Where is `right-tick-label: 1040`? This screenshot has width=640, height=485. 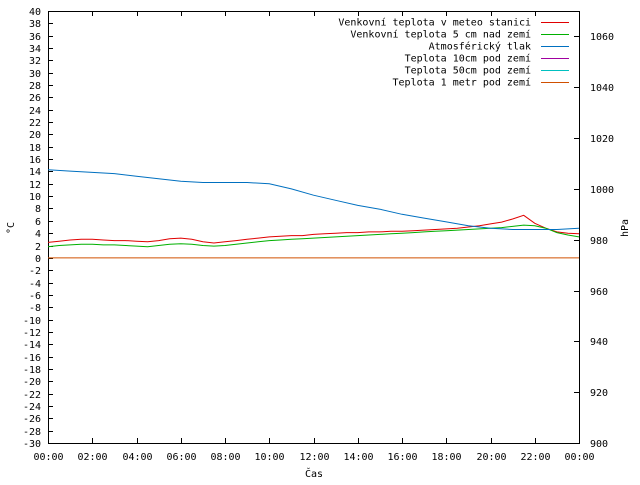 right-tick-label: 1040 is located at coordinates (602, 88).